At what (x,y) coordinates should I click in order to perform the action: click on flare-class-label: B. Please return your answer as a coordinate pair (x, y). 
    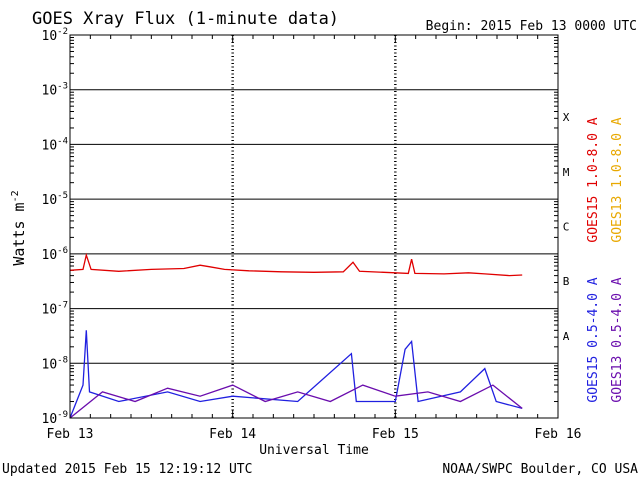
    Looking at the image, I should click on (566, 281).